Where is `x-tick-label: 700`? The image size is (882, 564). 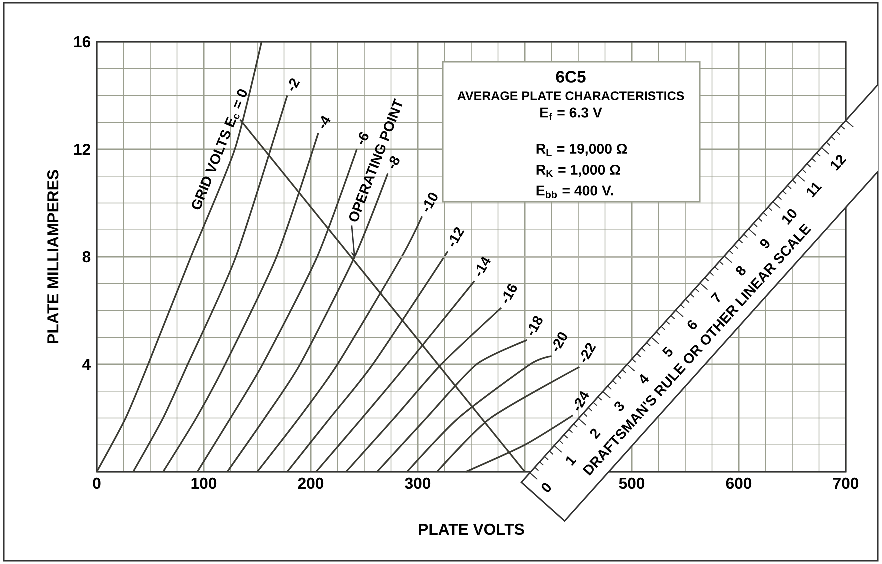 x-tick-label: 700 is located at coordinates (846, 484).